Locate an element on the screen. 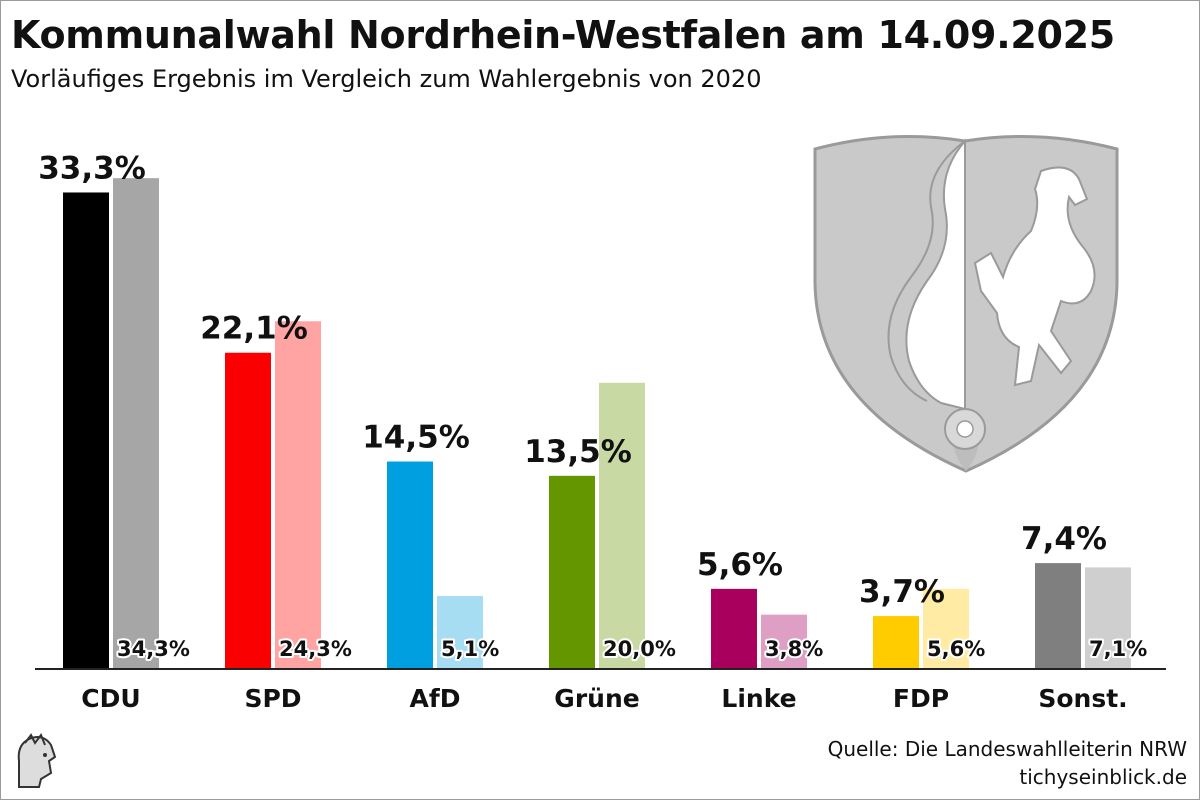 This screenshot has height=800, width=1200. bar-2025-afd is located at coordinates (410, 565).